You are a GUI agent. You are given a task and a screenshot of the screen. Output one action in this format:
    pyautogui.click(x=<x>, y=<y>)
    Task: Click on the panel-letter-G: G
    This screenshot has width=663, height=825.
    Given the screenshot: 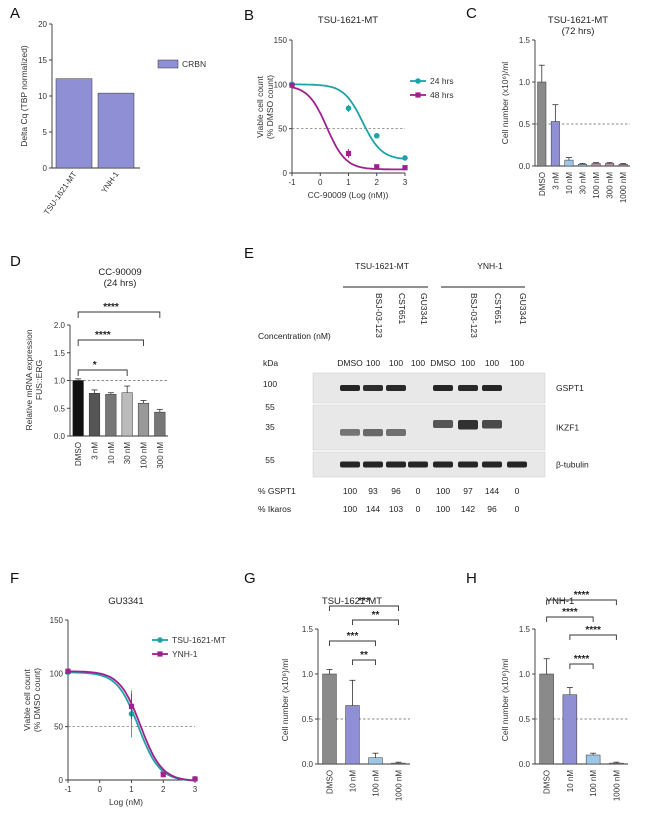 What is the action you would take?
    pyautogui.click(x=250, y=578)
    